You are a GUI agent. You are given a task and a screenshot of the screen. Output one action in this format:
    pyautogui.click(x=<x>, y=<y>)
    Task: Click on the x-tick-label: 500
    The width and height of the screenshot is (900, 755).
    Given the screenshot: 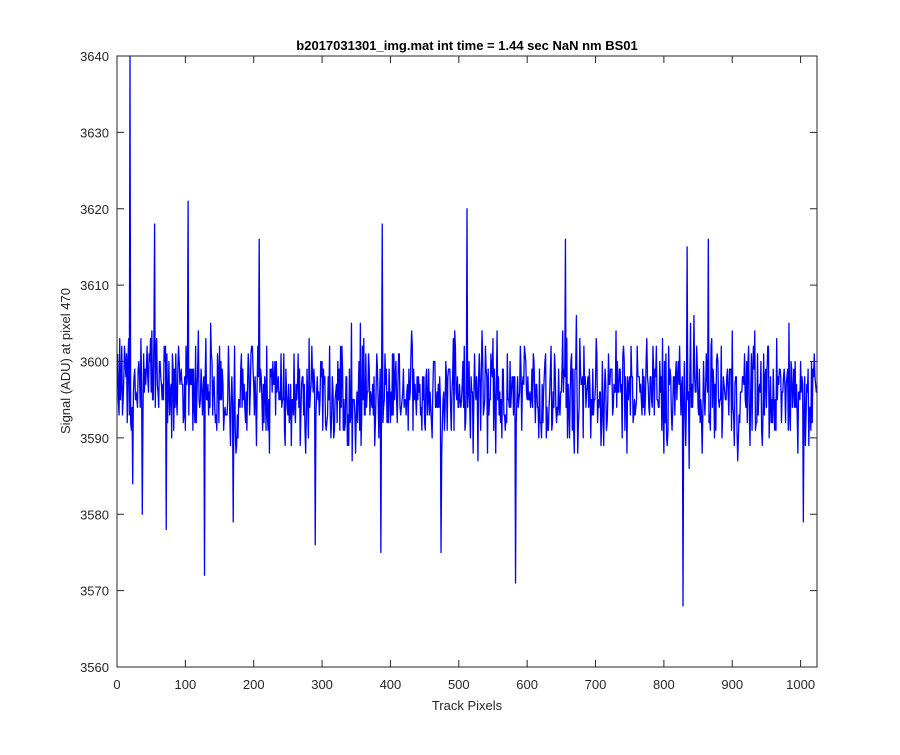 What is the action you would take?
    pyautogui.click(x=459, y=684)
    